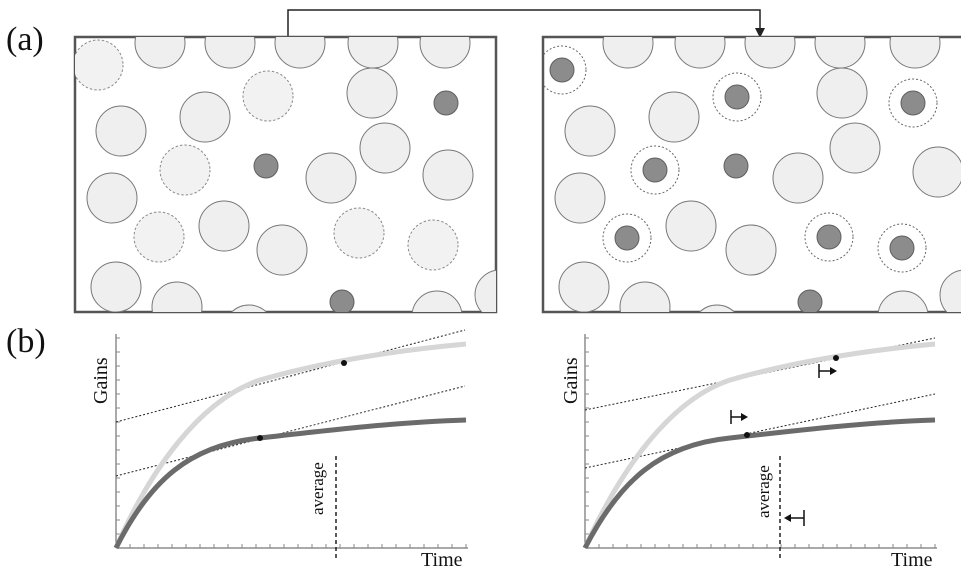  What do you see at coordinates (26, 341) in the screenshot?
I see `panel-b-label: (b)` at bounding box center [26, 341].